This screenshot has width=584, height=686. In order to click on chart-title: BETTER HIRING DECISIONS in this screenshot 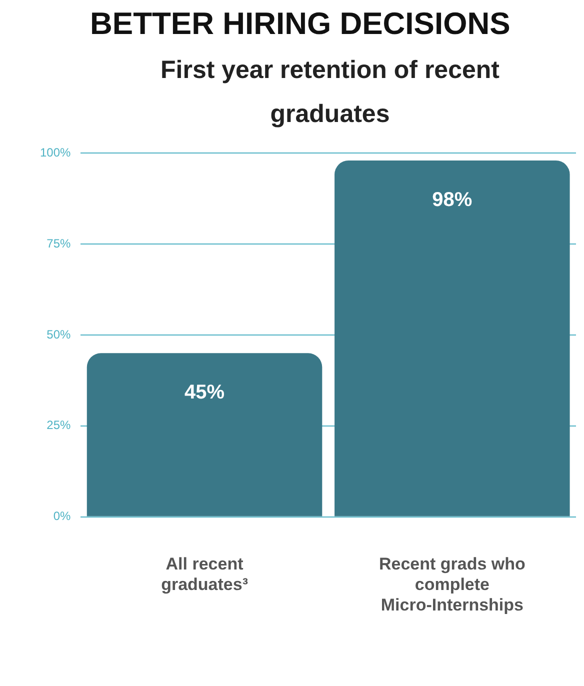, I will do `click(301, 24)`.